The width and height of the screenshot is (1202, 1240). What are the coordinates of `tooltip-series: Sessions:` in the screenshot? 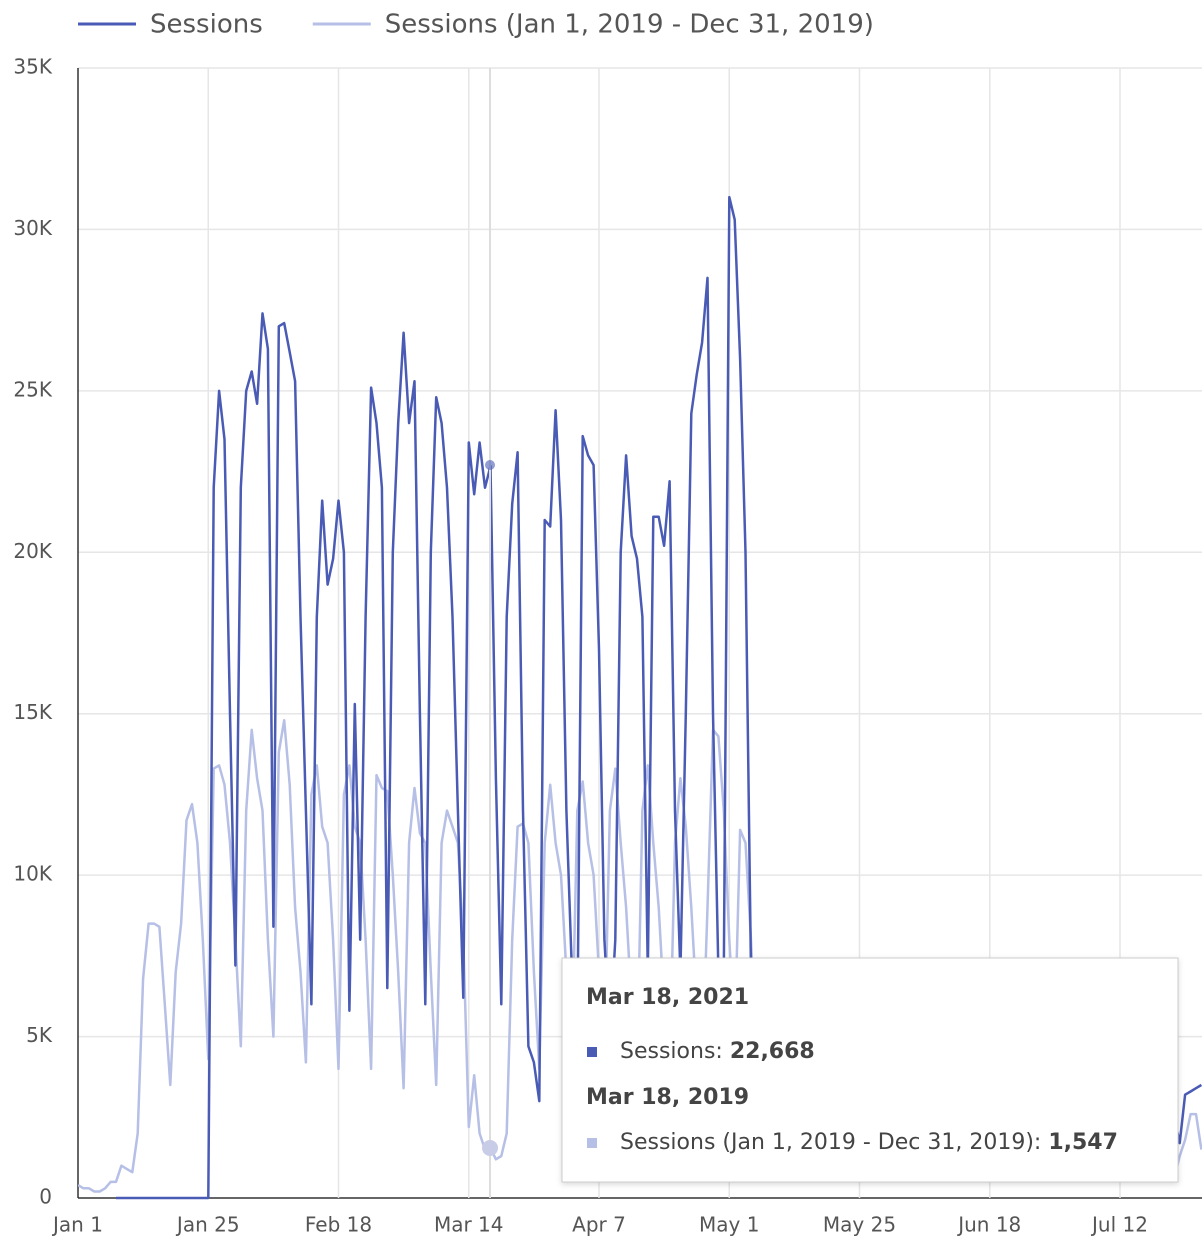 It's located at (671, 1051).